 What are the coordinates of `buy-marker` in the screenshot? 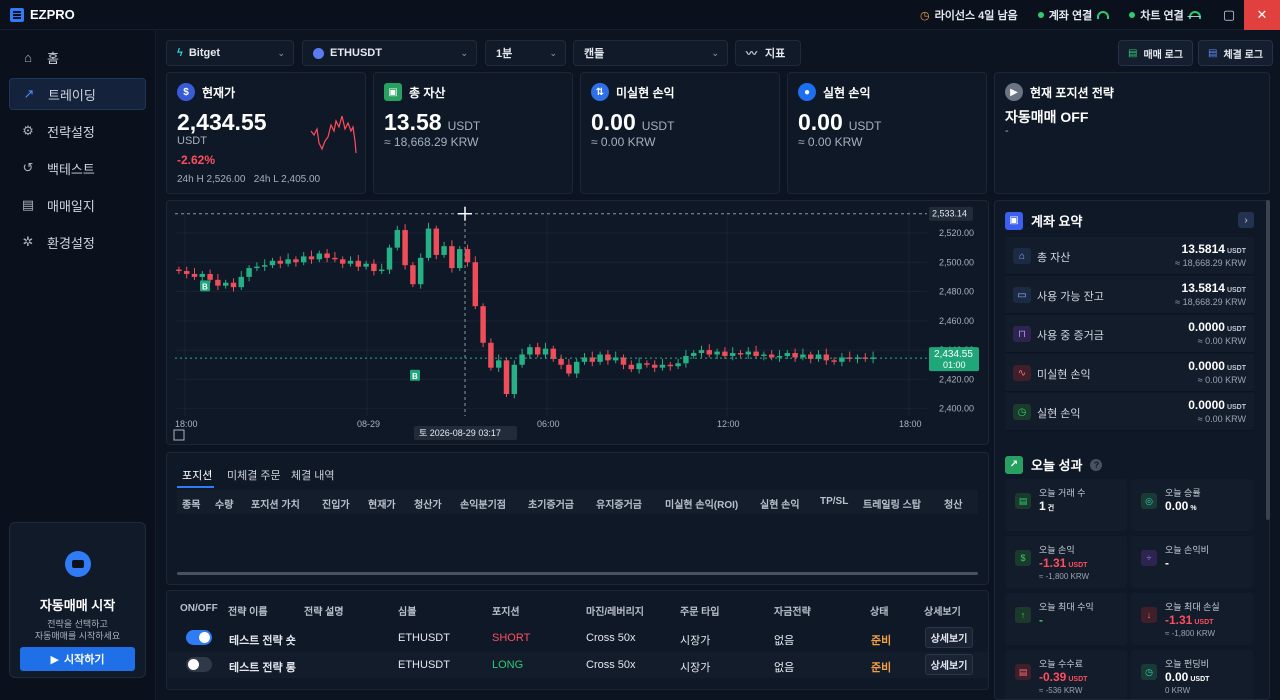 It's located at (415, 375).